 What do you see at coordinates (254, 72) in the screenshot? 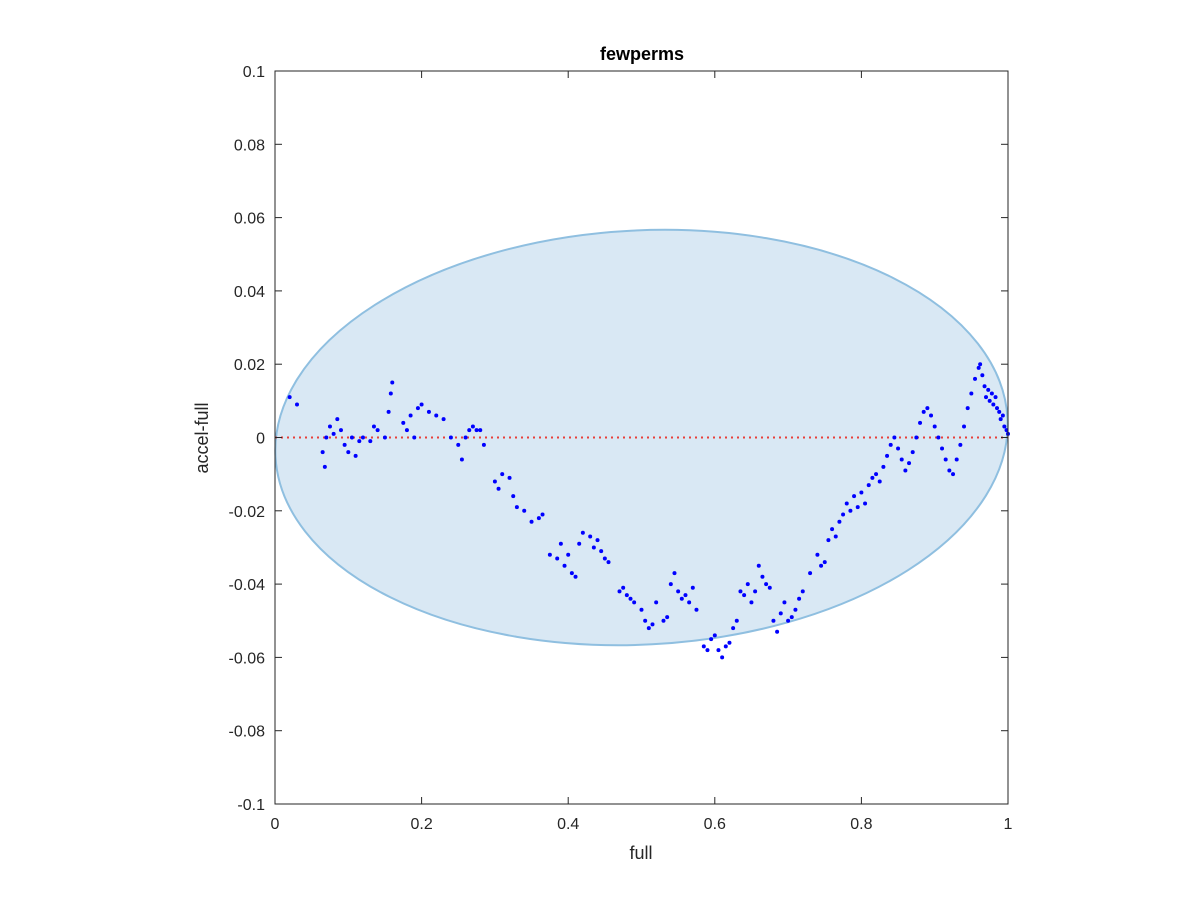
I see `y-tick-label: 0.1` at bounding box center [254, 72].